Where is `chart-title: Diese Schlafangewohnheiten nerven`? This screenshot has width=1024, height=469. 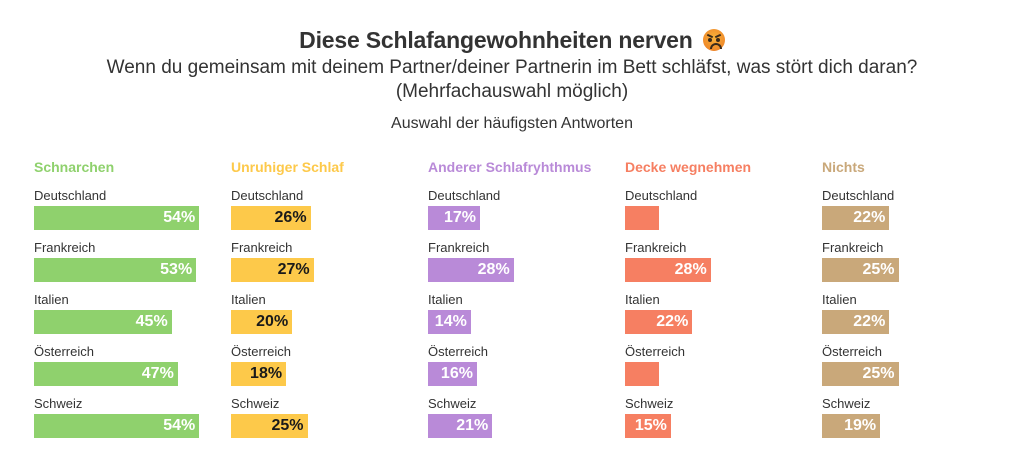
chart-title: Diese Schlafangewohnheiten nerven is located at coordinates (496, 40).